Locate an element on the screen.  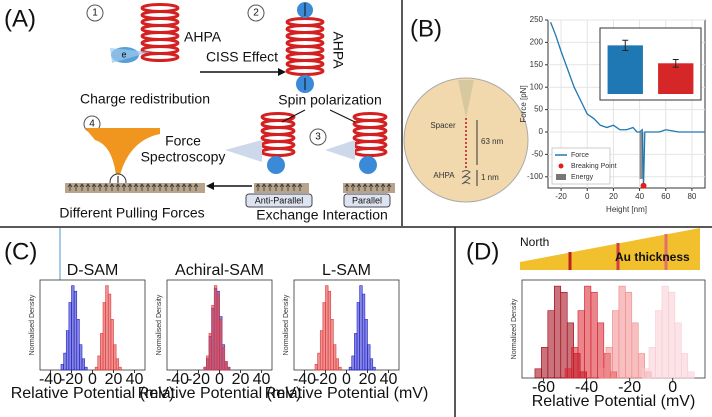
step-circle is located at coordinates (95, 13).